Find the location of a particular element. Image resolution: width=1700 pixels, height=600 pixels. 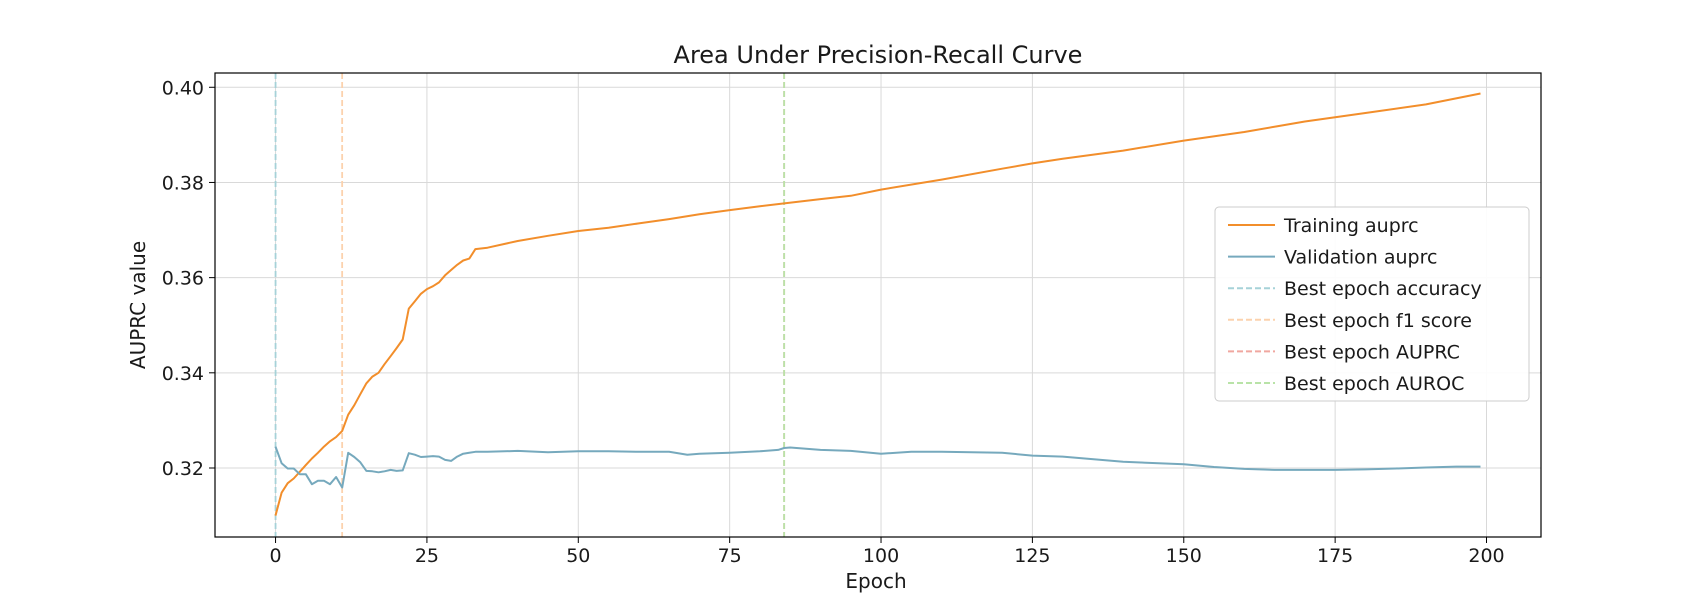

x-tick-label: 0 is located at coordinates (276, 556).